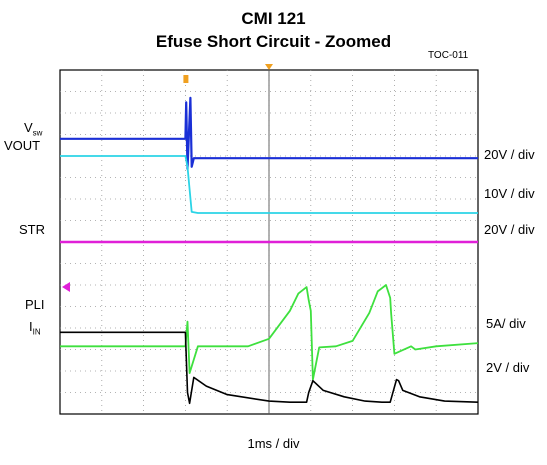  I want to click on vout-scale-label: 10V / div, so click(509, 193).